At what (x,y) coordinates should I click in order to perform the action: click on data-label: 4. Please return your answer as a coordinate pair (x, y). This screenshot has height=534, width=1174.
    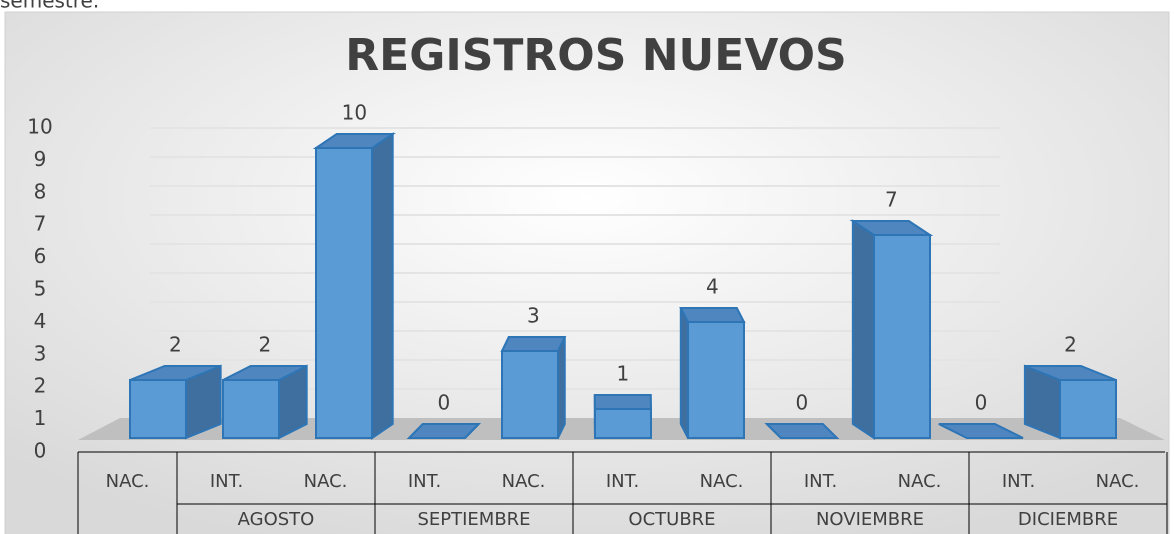
    Looking at the image, I should click on (712, 287).